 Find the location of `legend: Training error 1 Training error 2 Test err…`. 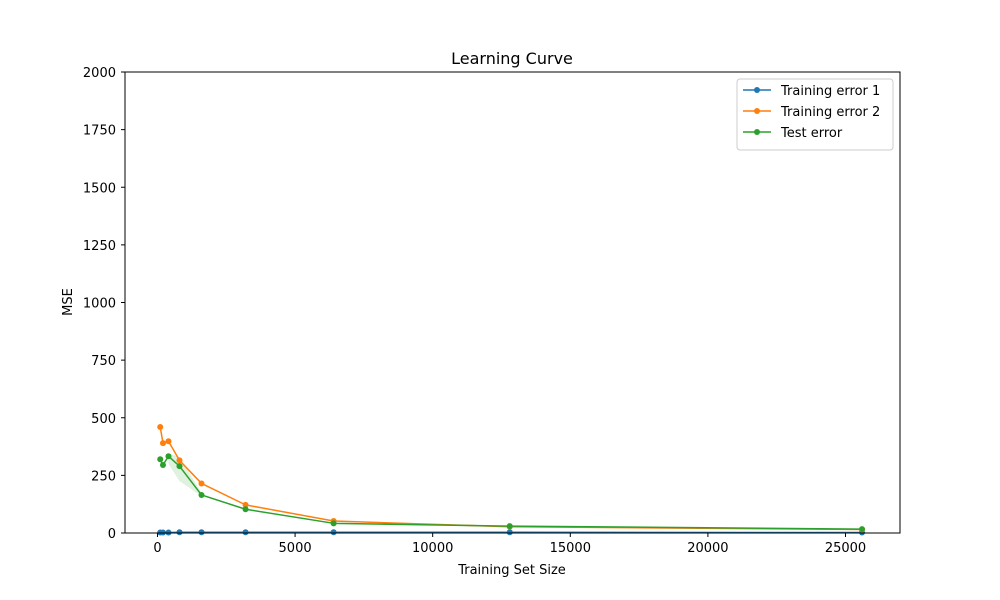

legend: Training error 1 Training error 2 Test err… is located at coordinates (815, 114).